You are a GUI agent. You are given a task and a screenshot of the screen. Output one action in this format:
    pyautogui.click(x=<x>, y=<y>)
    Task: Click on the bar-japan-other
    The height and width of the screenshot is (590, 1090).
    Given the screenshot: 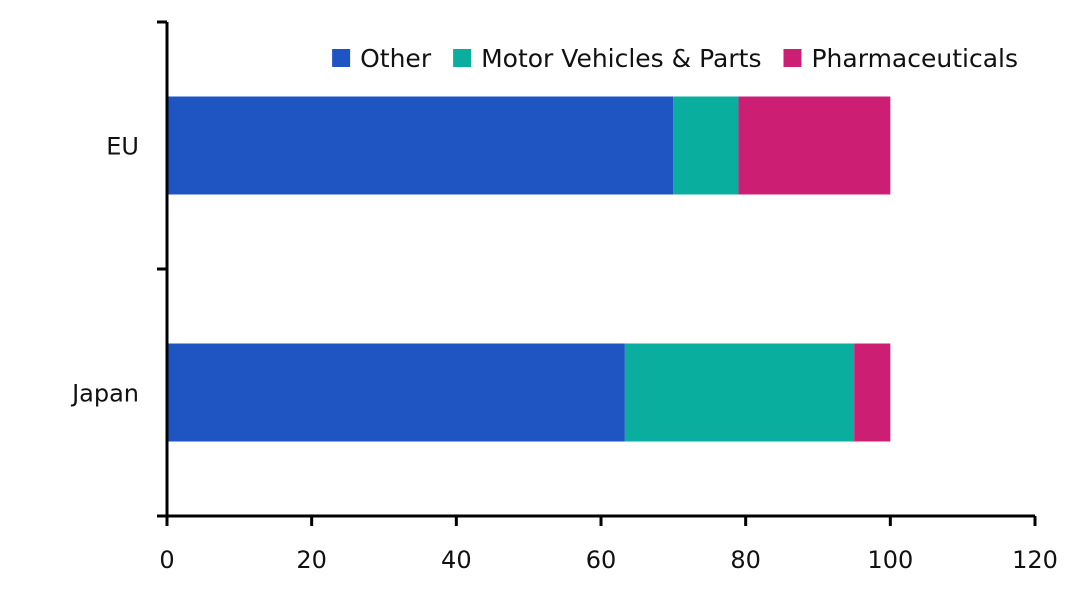 What is the action you would take?
    pyautogui.click(x=396, y=392)
    